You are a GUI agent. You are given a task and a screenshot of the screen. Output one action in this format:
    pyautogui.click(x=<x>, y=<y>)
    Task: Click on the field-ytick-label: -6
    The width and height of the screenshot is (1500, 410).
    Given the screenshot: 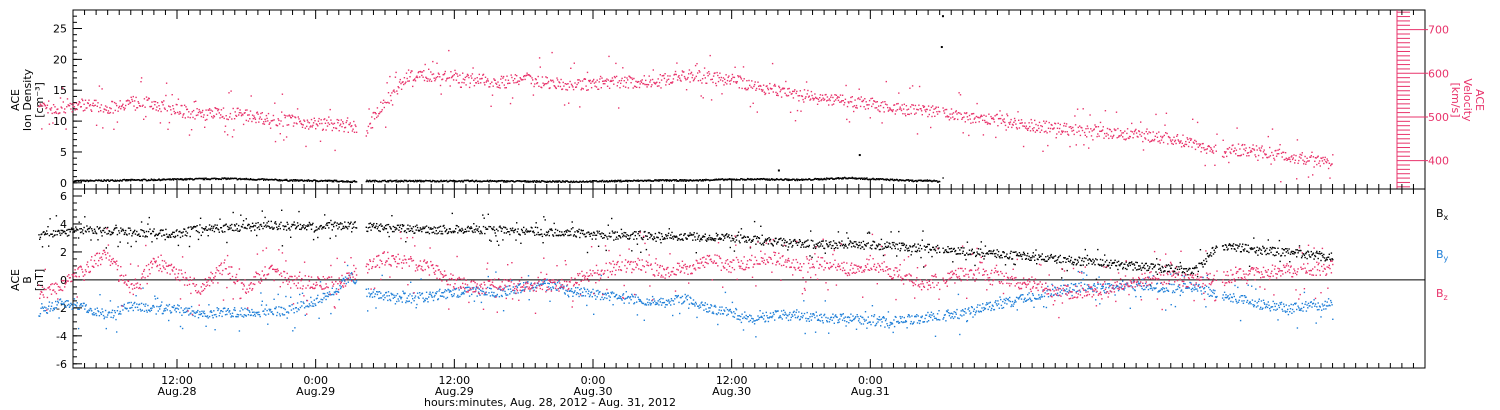 What is the action you would take?
    pyautogui.click(x=61, y=364)
    